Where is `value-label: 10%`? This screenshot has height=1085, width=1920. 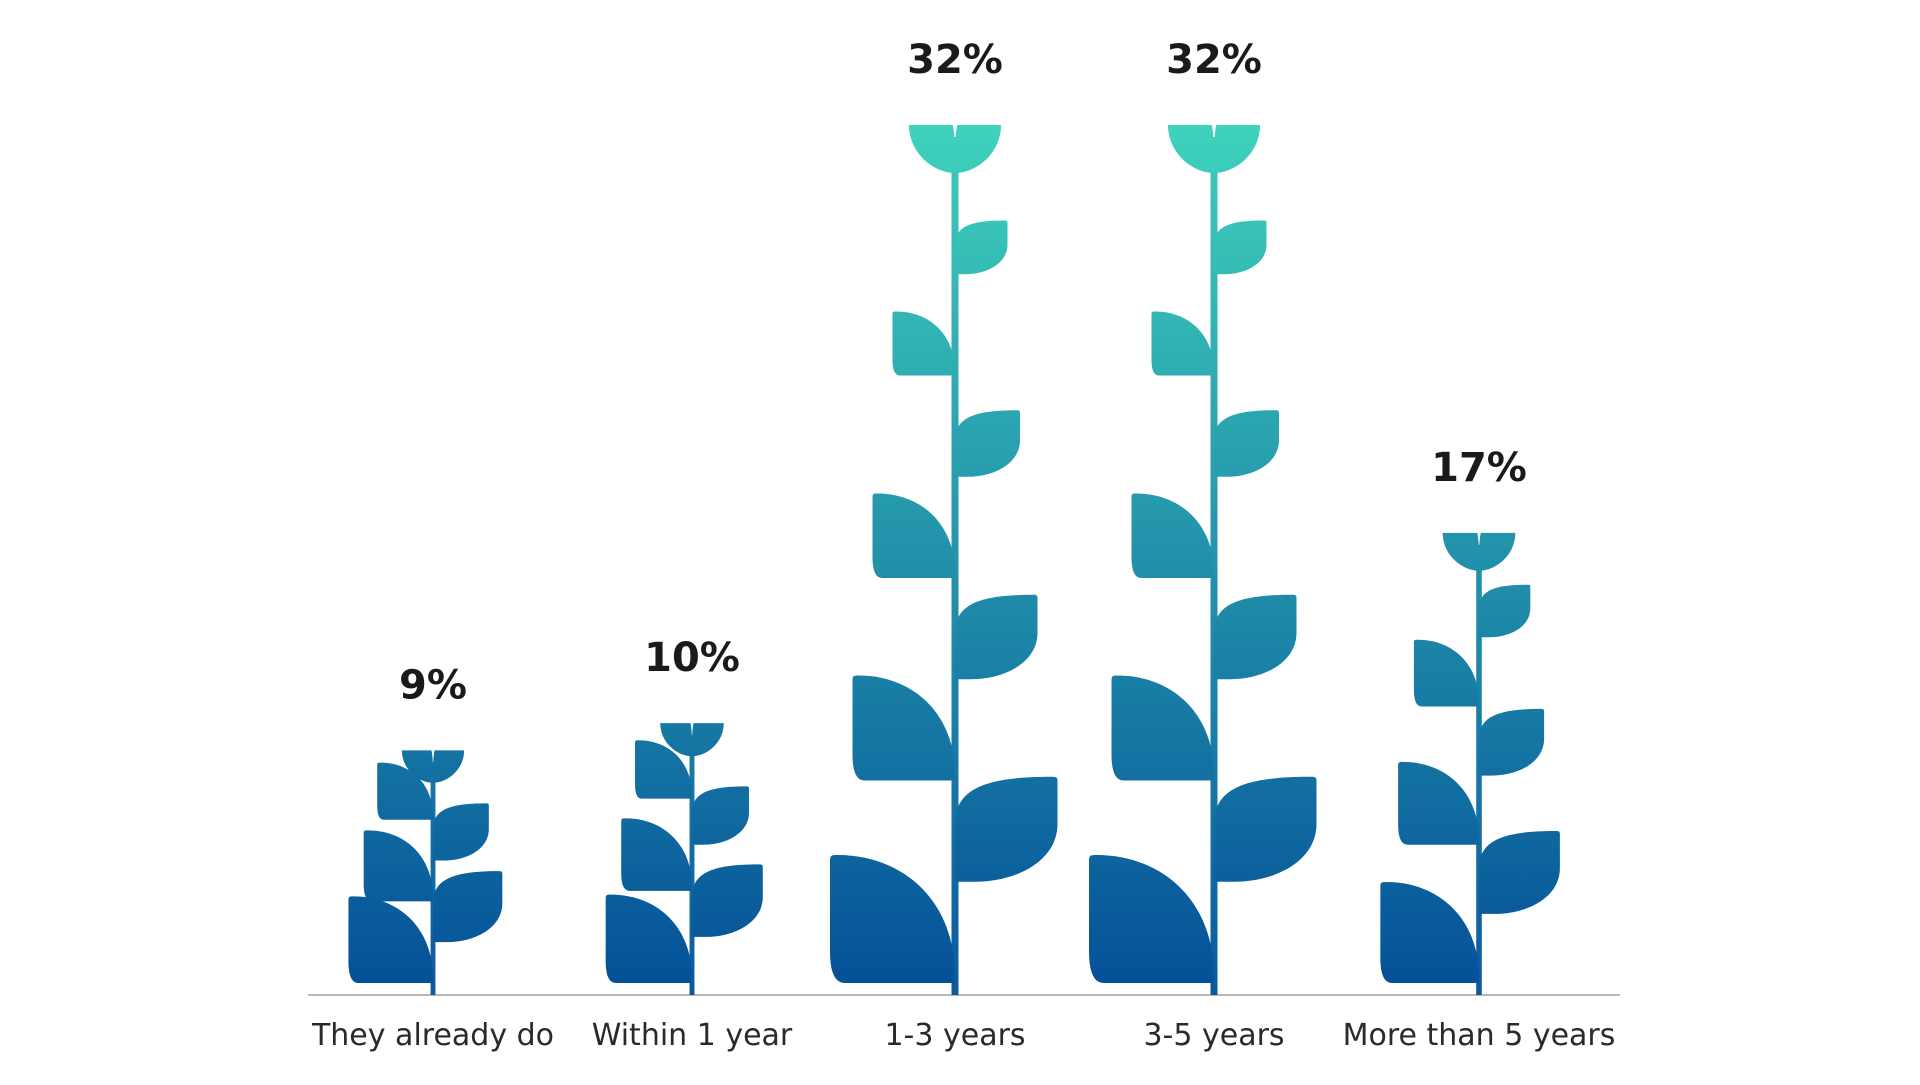 value-label: 10% is located at coordinates (692, 658).